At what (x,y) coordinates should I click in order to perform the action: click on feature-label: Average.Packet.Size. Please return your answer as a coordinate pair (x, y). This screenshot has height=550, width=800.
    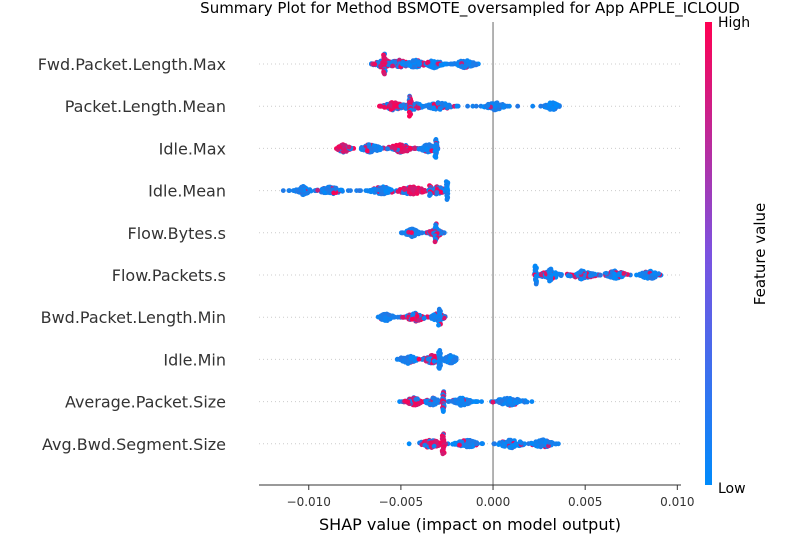
    Looking at the image, I should click on (145, 402).